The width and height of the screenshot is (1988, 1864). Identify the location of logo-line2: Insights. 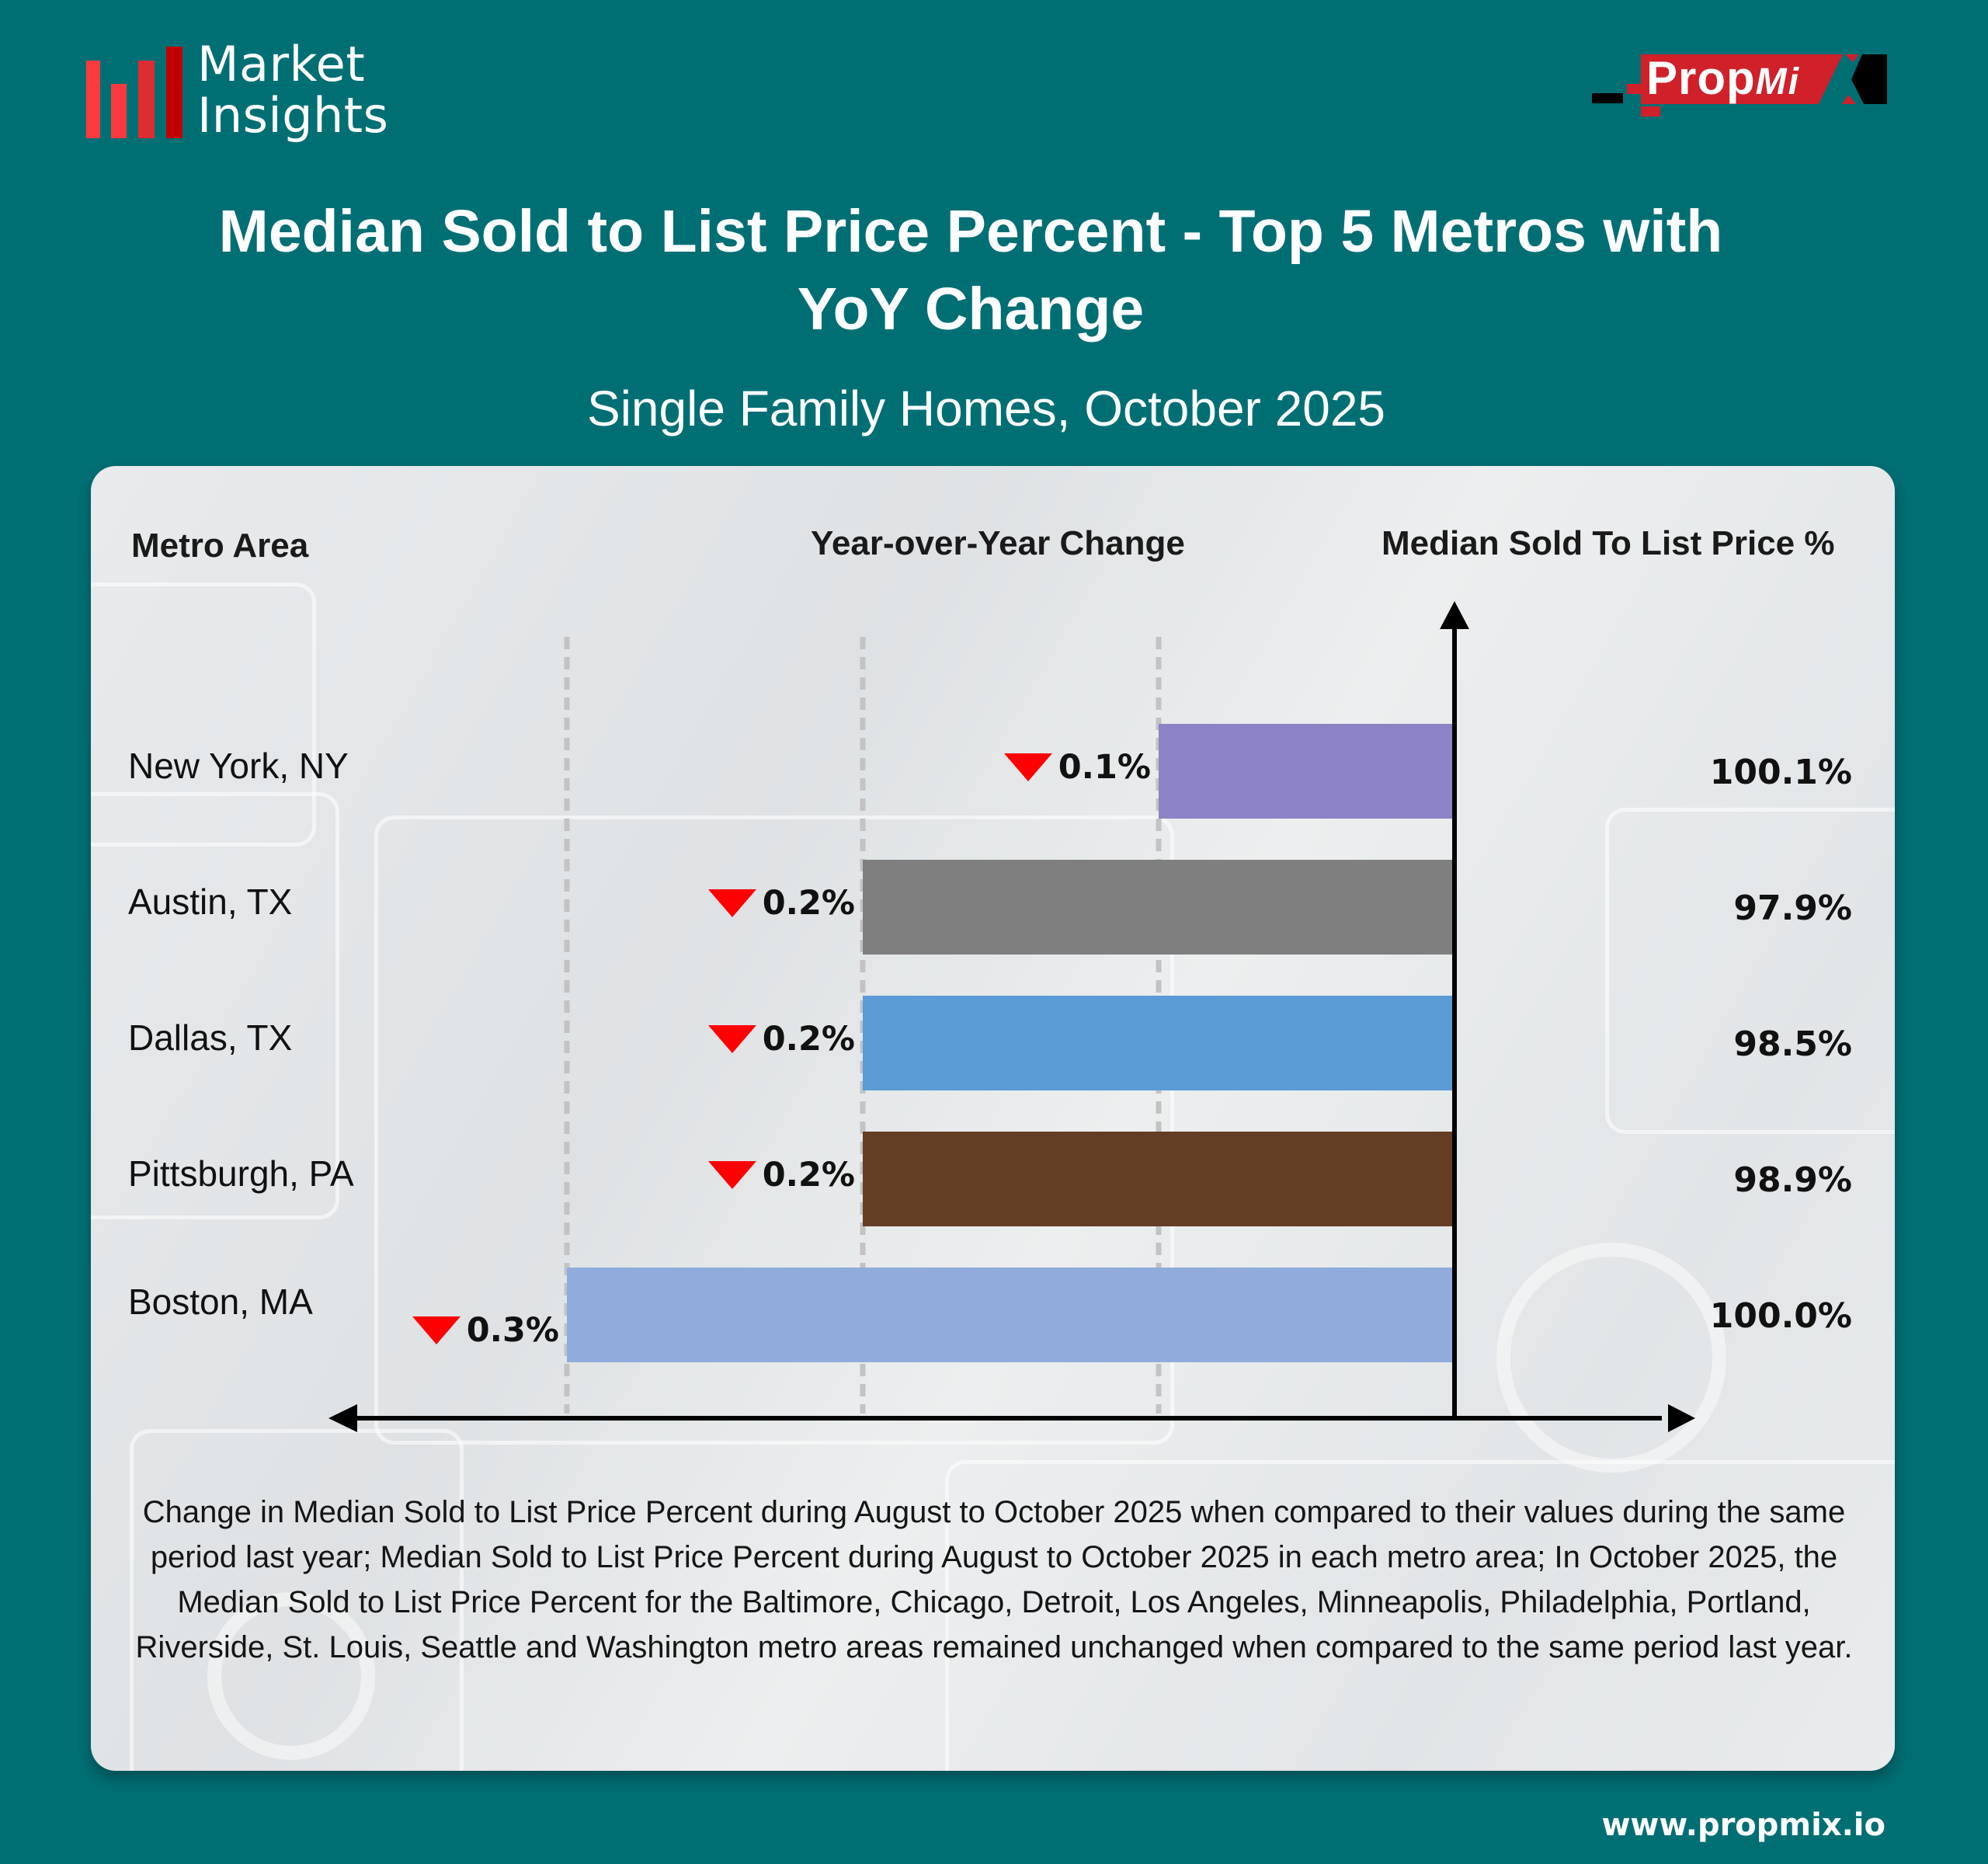
(293, 115).